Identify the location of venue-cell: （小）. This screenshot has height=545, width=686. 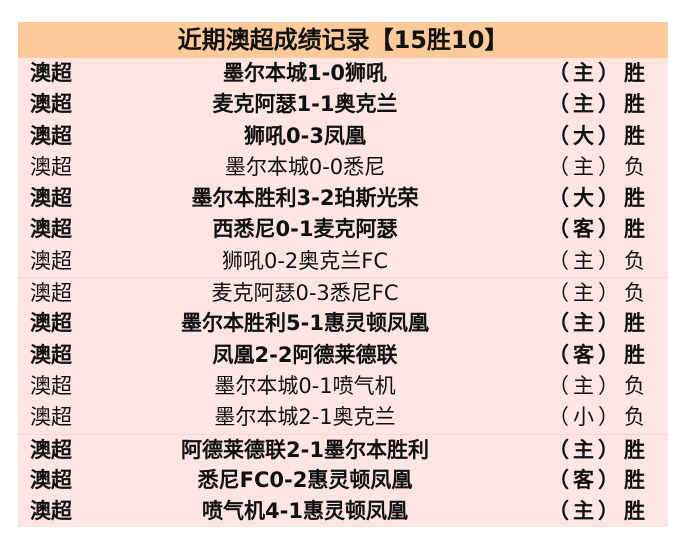
(585, 417).